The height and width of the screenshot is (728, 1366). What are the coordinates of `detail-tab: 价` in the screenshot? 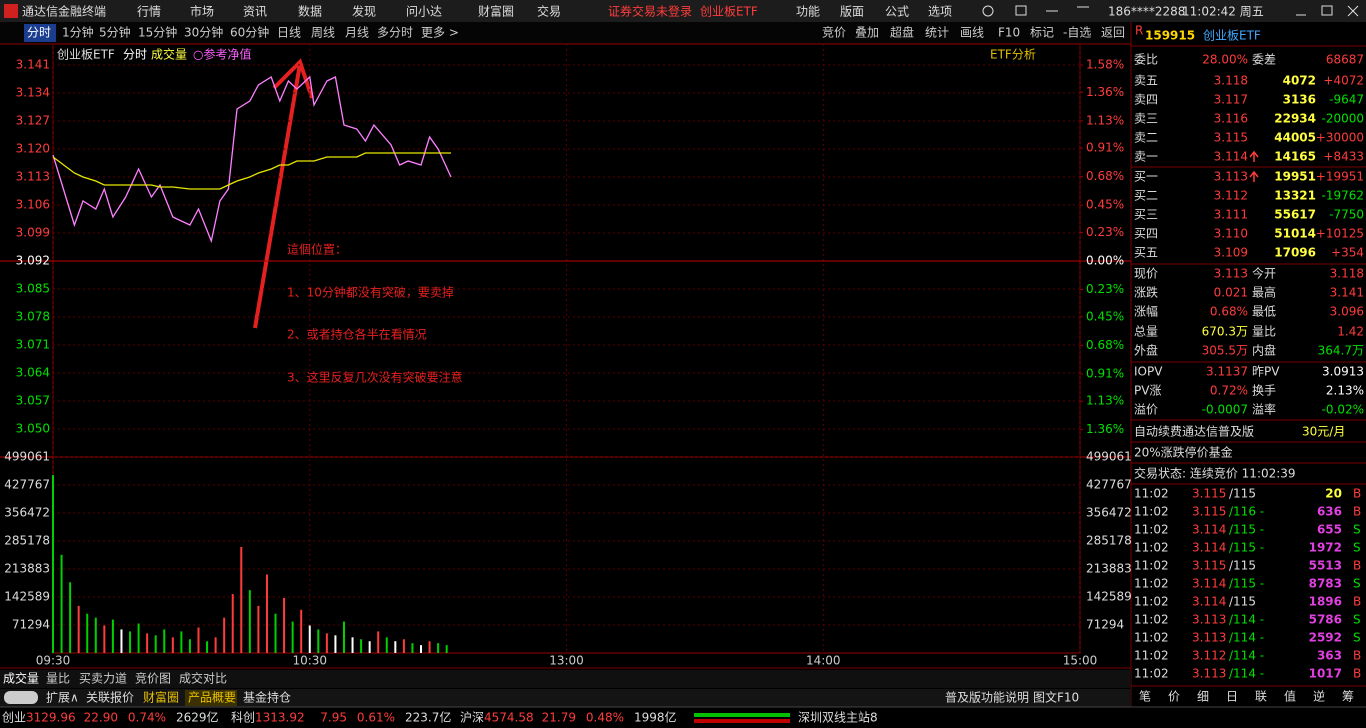 It's located at (1174, 697).